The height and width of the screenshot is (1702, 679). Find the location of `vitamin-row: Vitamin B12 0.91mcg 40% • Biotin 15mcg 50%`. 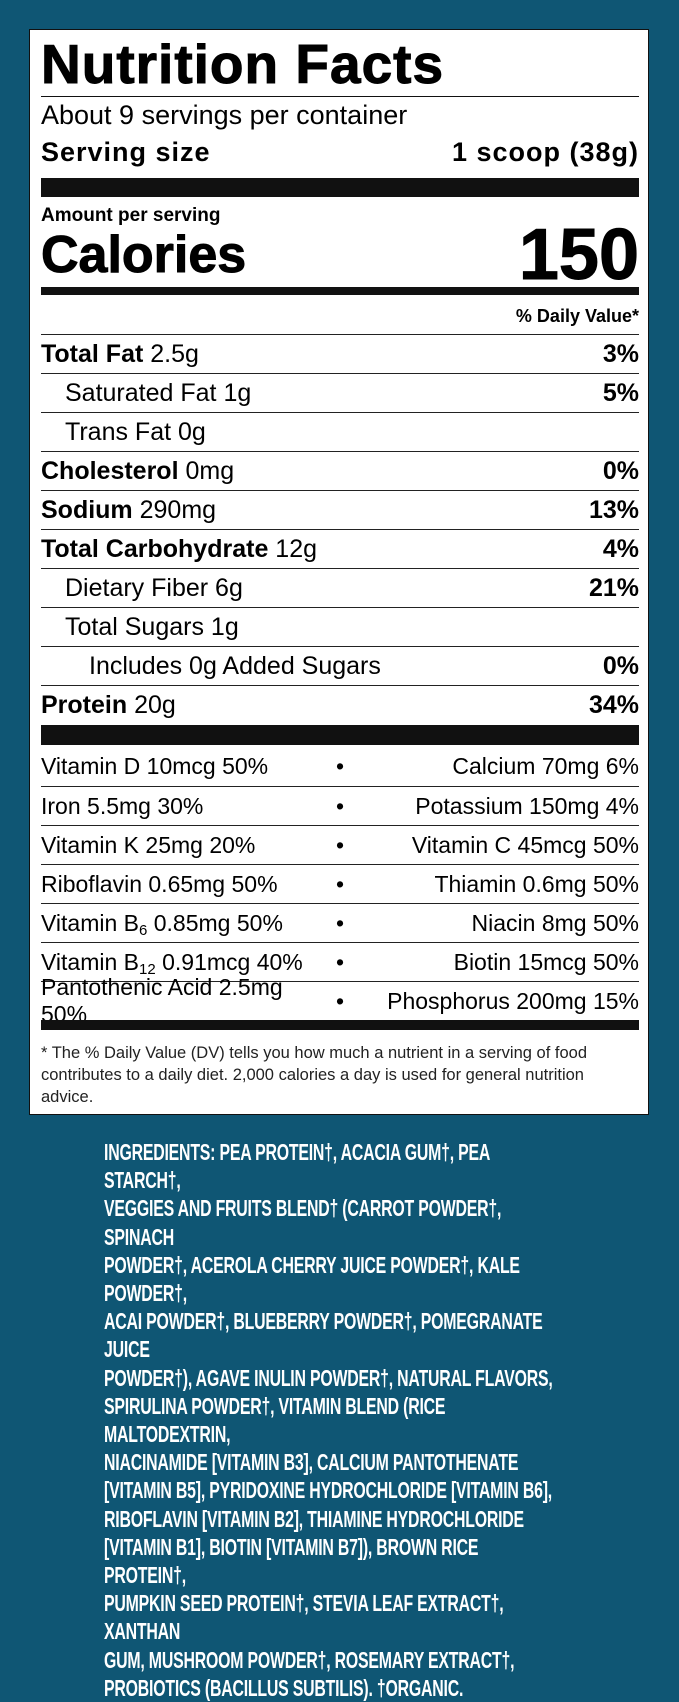

vitamin-row: Vitamin B12 0.91mcg 40% • Biotin 15mcg 50% is located at coordinates (340, 961).